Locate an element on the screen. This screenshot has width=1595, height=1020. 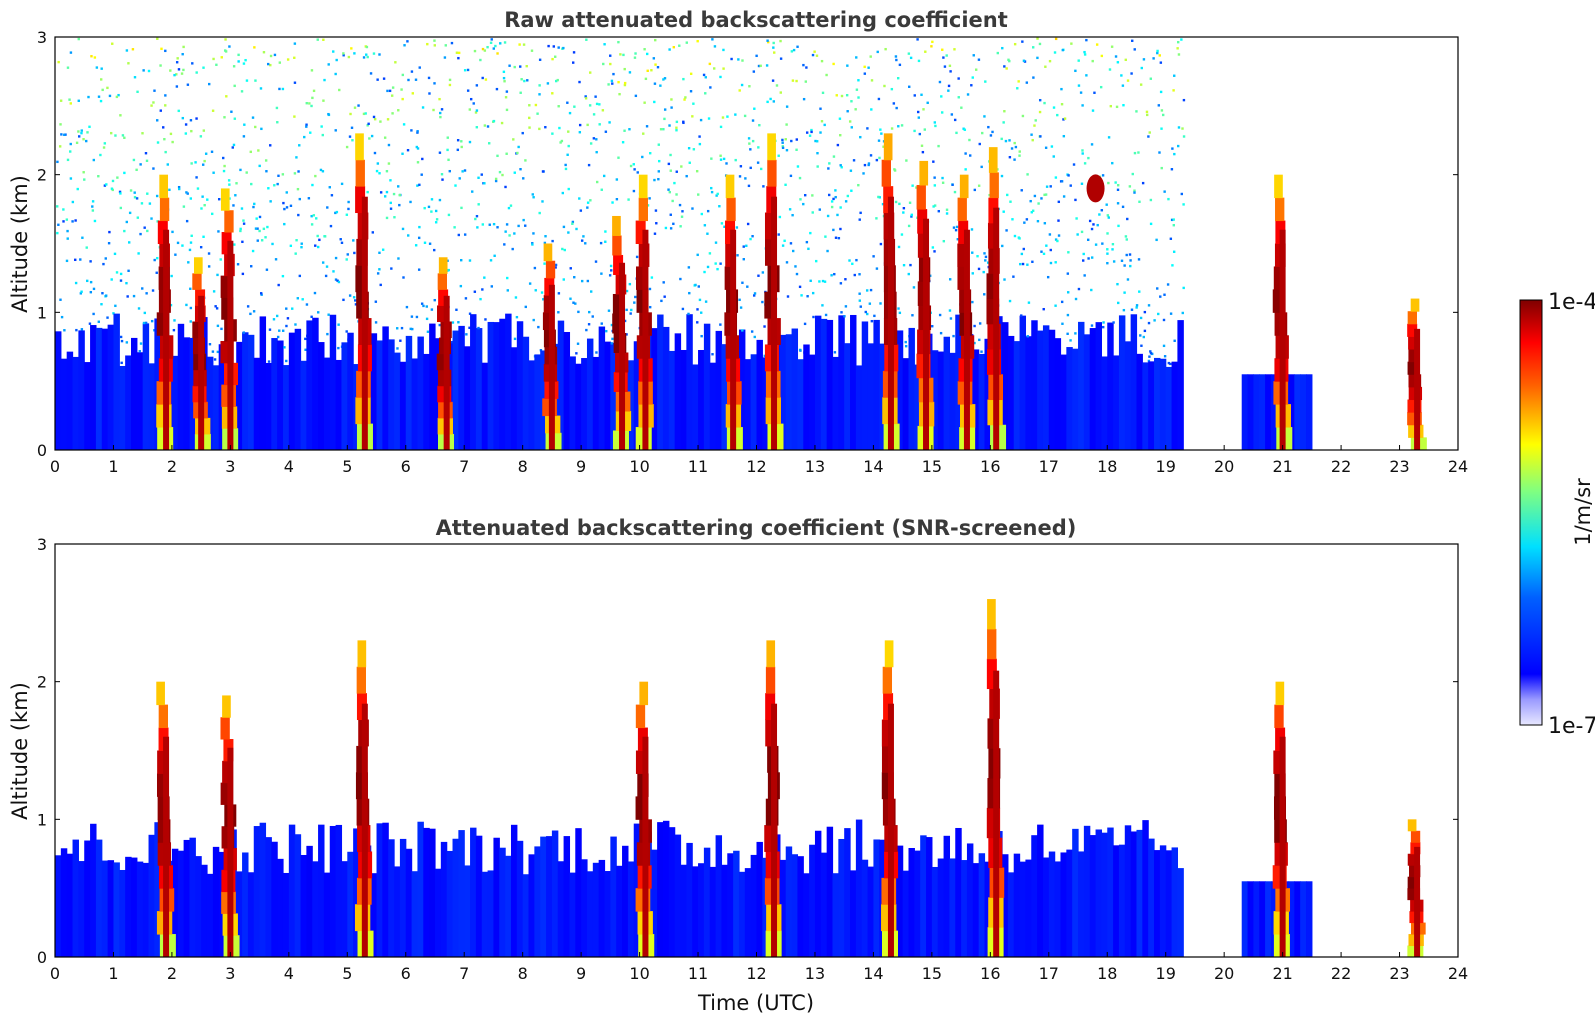
x-tick-label: 6 is located at coordinates (406, 973).